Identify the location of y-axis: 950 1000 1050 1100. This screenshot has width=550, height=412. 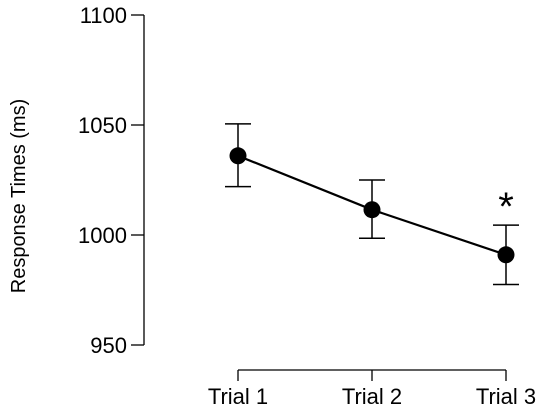
(111, 180).